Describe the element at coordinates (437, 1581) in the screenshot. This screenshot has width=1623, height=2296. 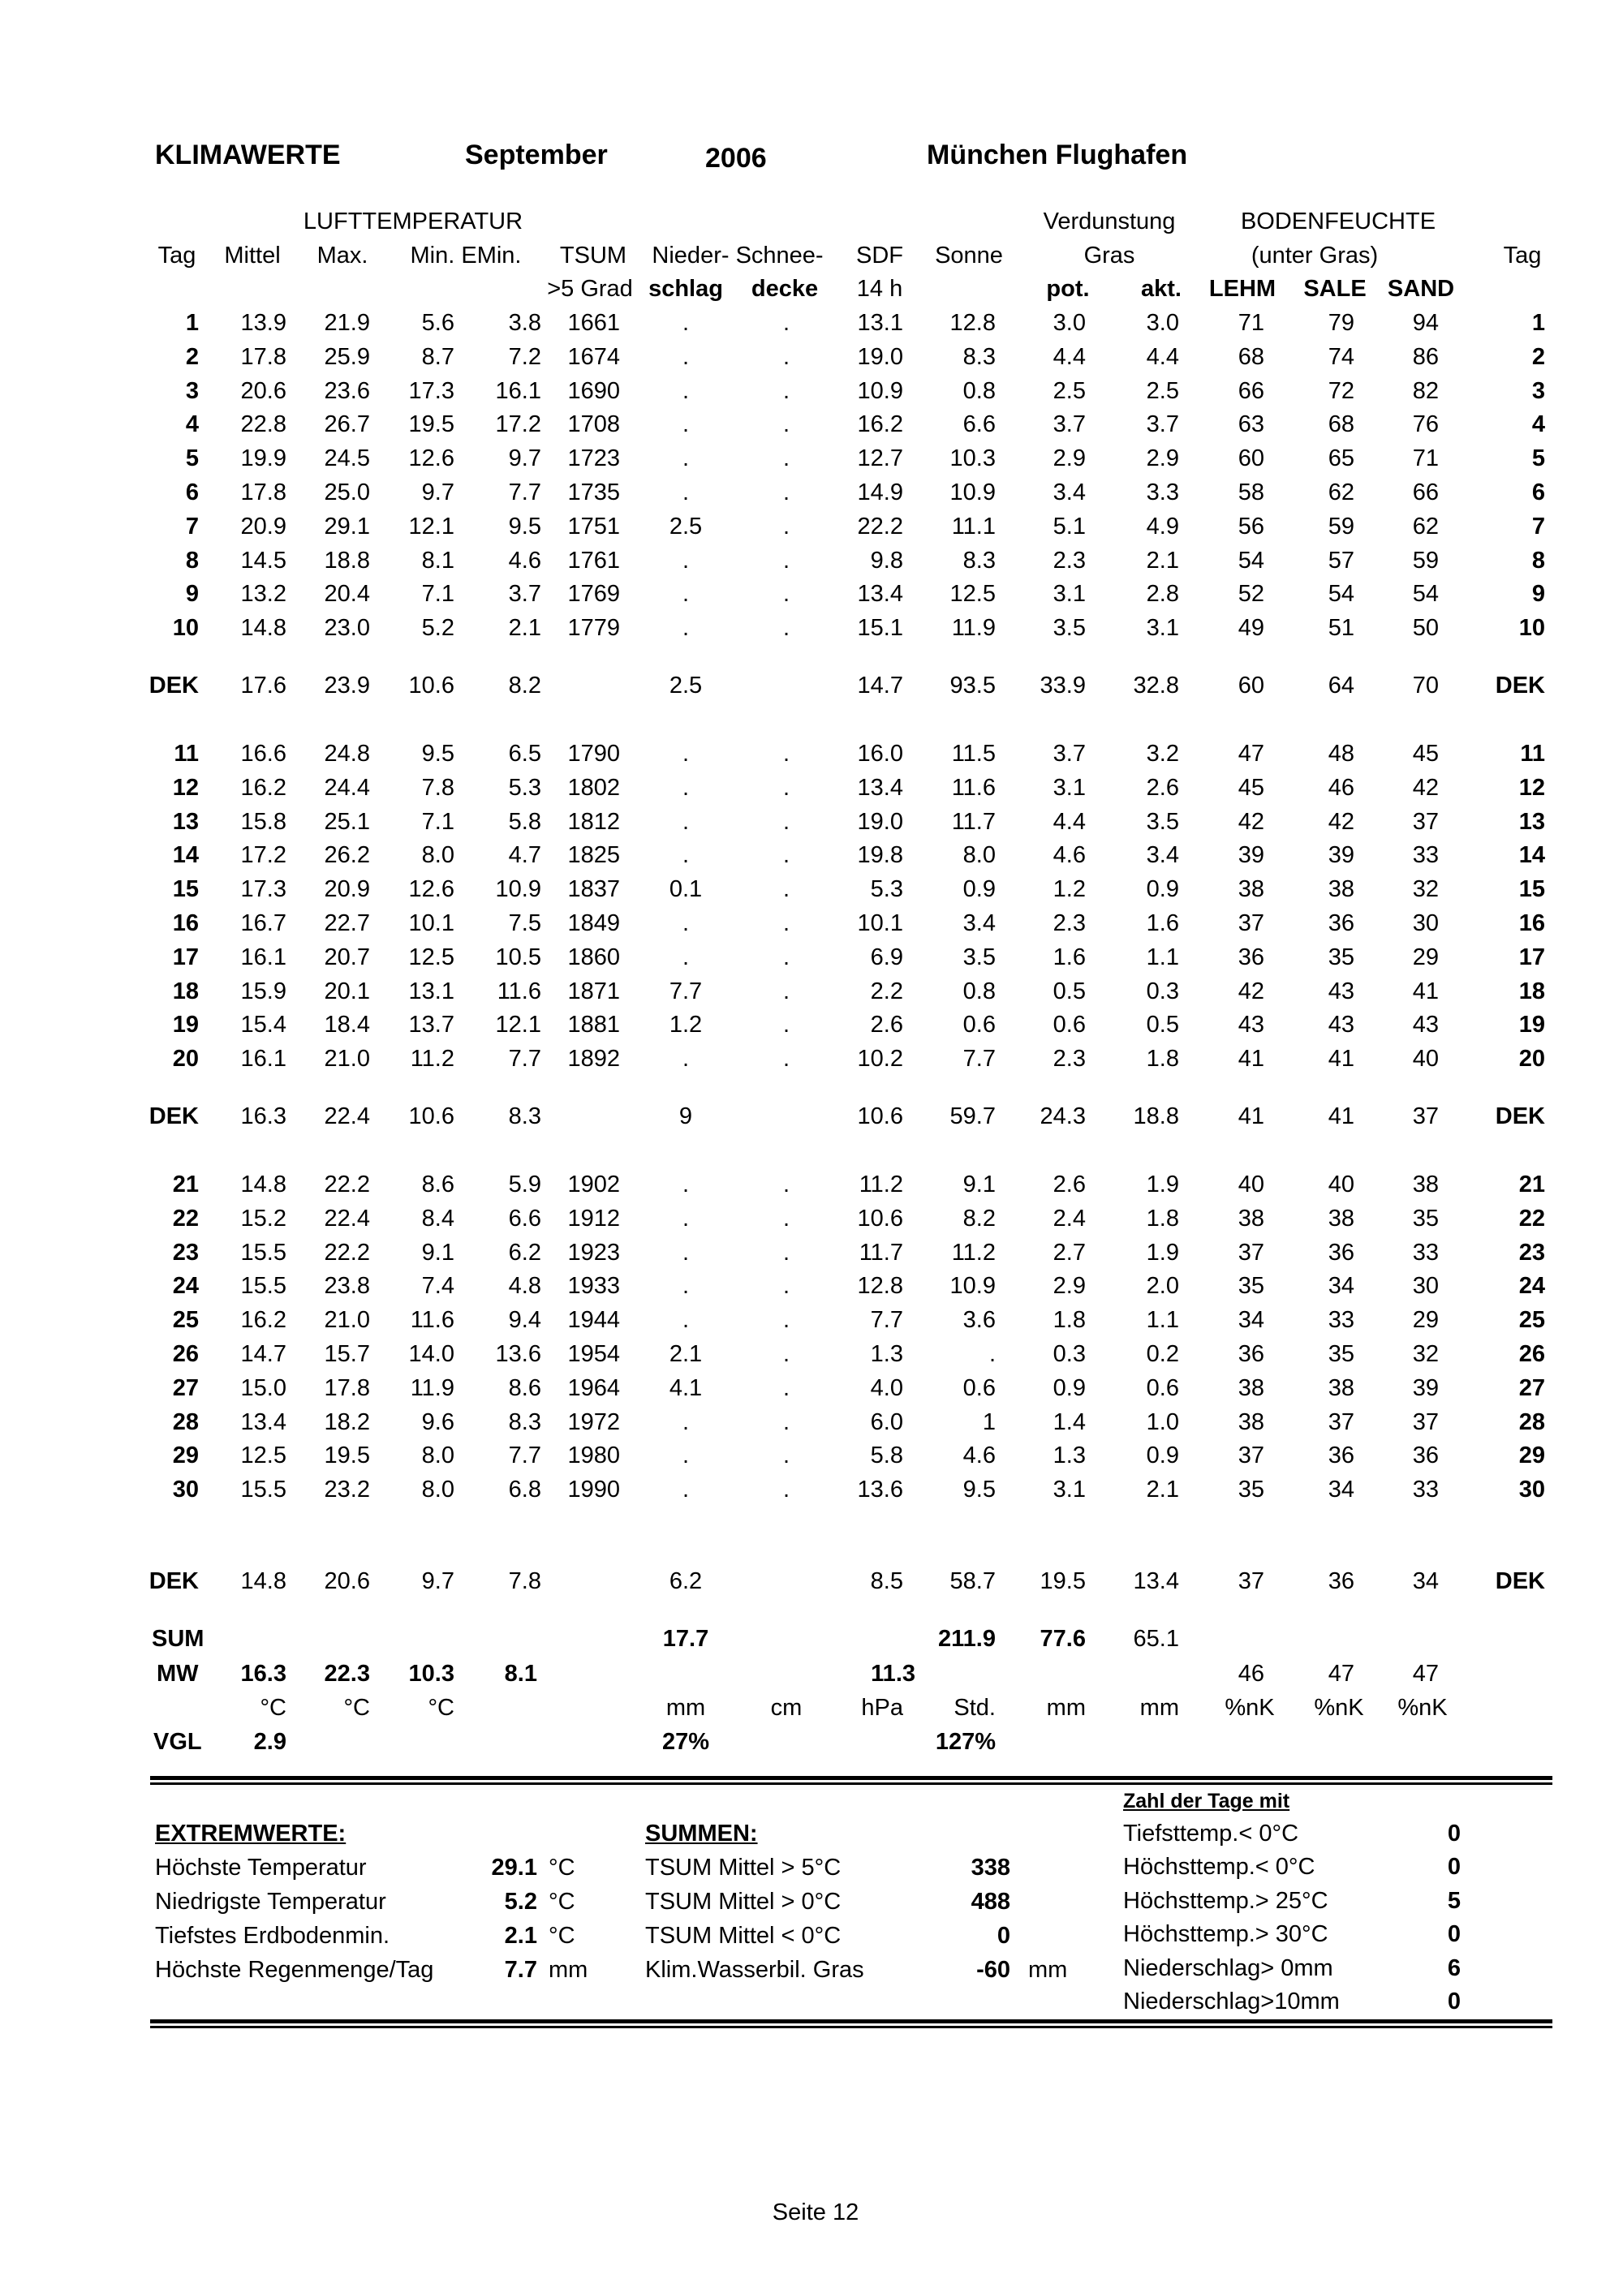
I see `cell: 9.7` at that location.